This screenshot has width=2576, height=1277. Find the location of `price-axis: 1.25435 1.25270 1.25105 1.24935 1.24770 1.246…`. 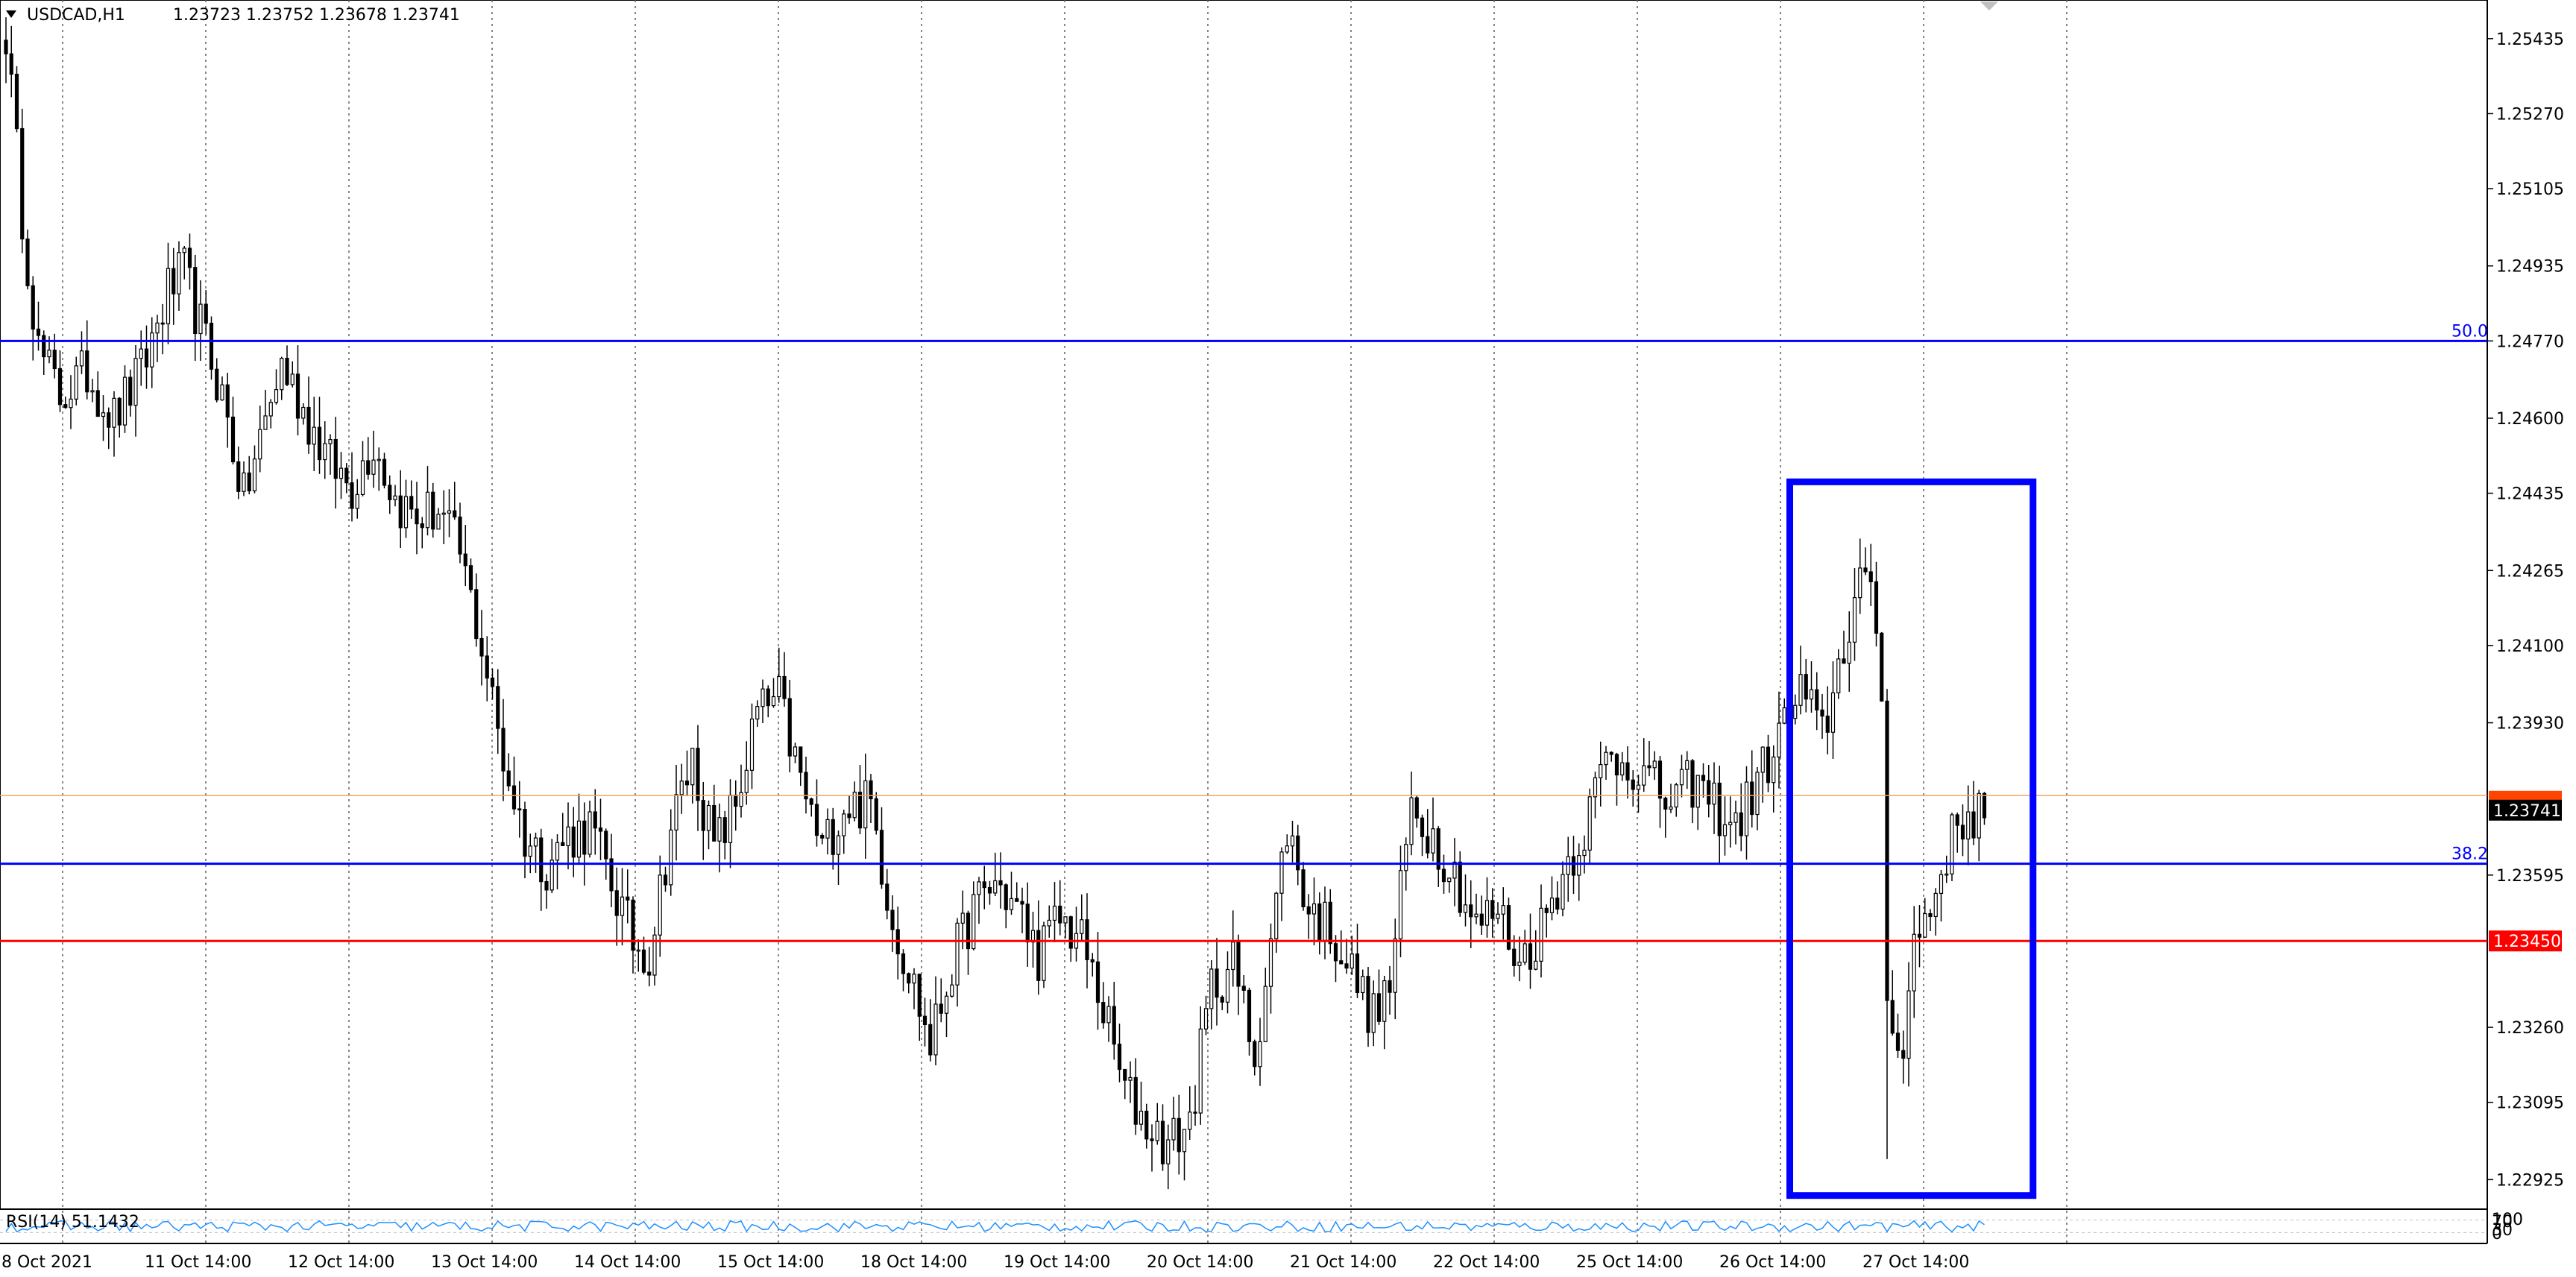

price-axis: 1.25435 1.25270 1.25105 1.24935 1.24770 1.246… is located at coordinates (2525, 610).